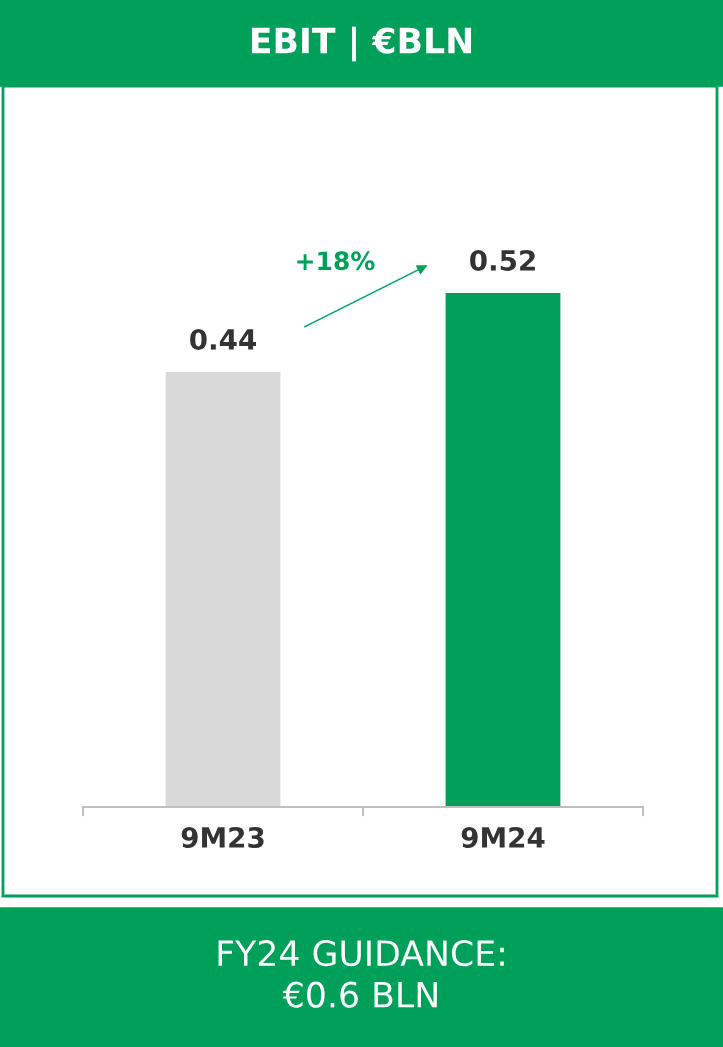 Image resolution: width=723 pixels, height=1047 pixels. I want to click on data-label: 0.52, so click(502, 260).